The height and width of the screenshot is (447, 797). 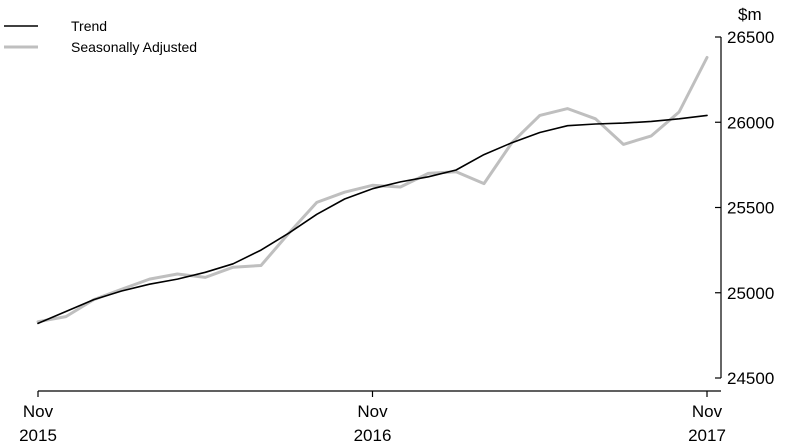 What do you see at coordinates (750, 378) in the screenshot?
I see `y-tick-label: 24500` at bounding box center [750, 378].